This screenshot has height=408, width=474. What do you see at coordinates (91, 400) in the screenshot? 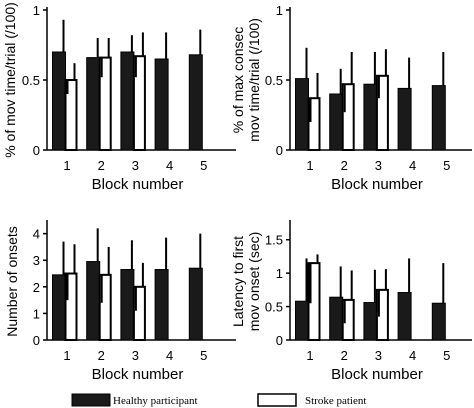
I see `legend-swatch-healthy` at bounding box center [91, 400].